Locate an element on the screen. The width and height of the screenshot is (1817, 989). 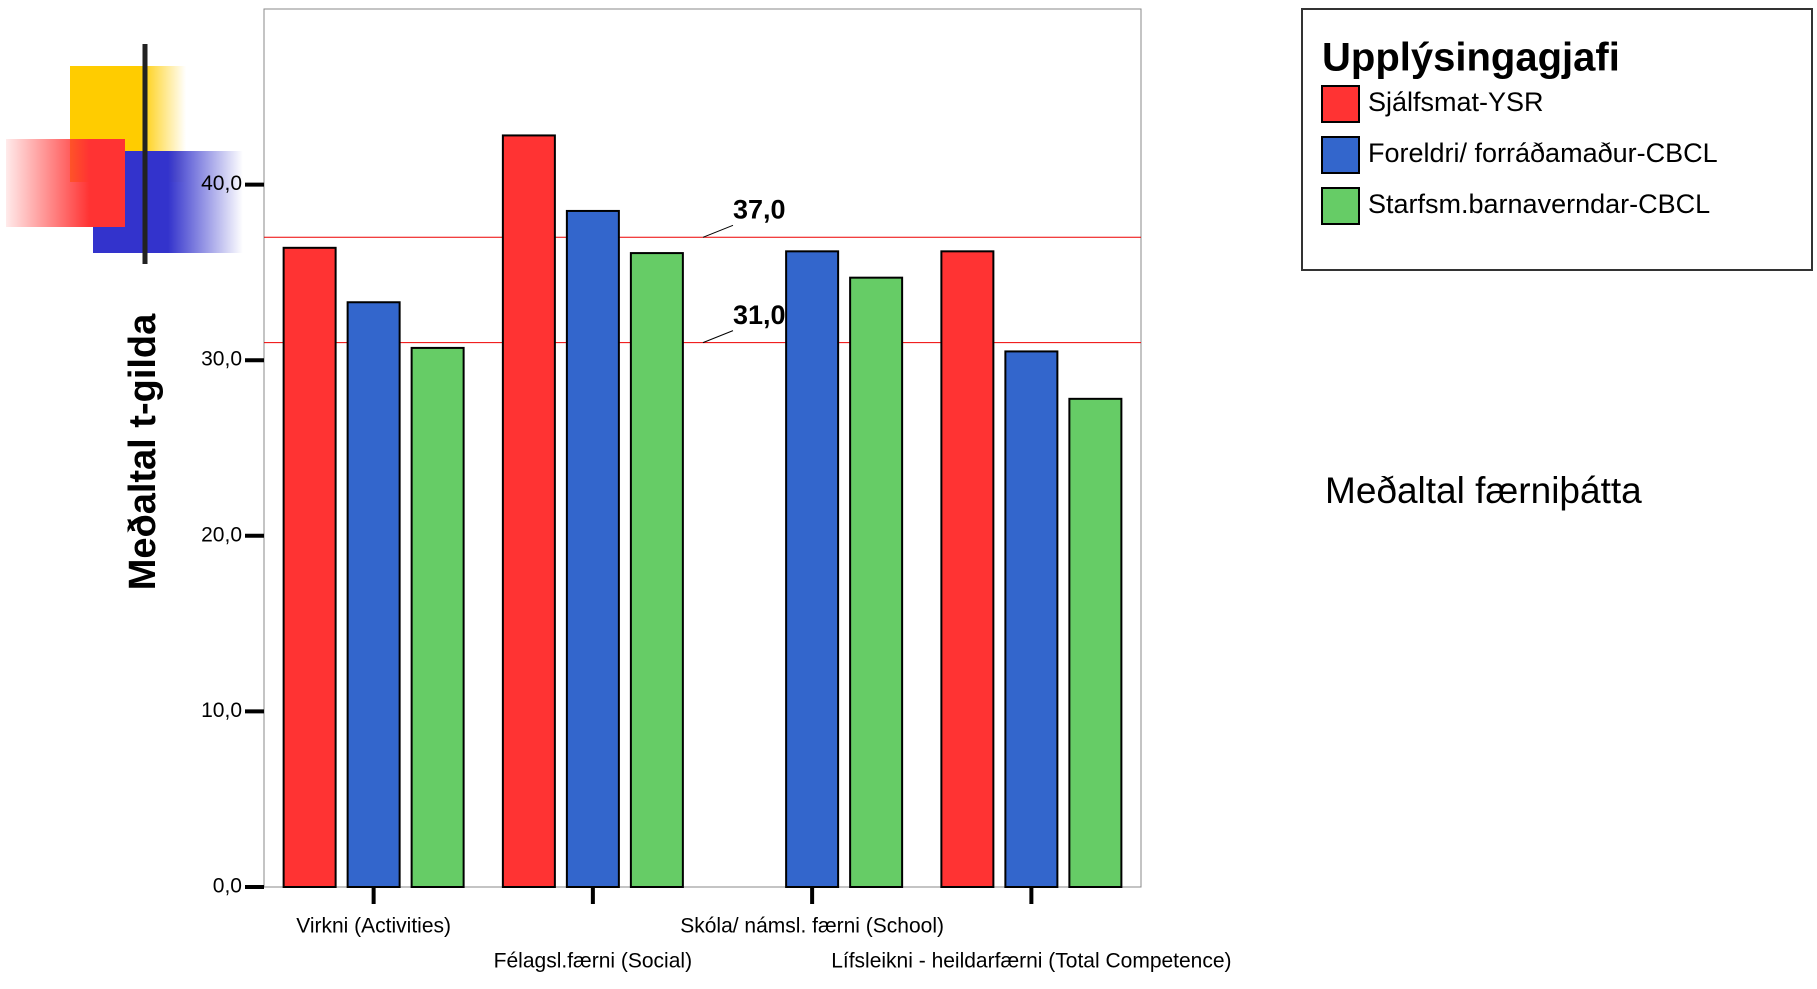
y-tick-label: 40,0 is located at coordinates (221, 183).